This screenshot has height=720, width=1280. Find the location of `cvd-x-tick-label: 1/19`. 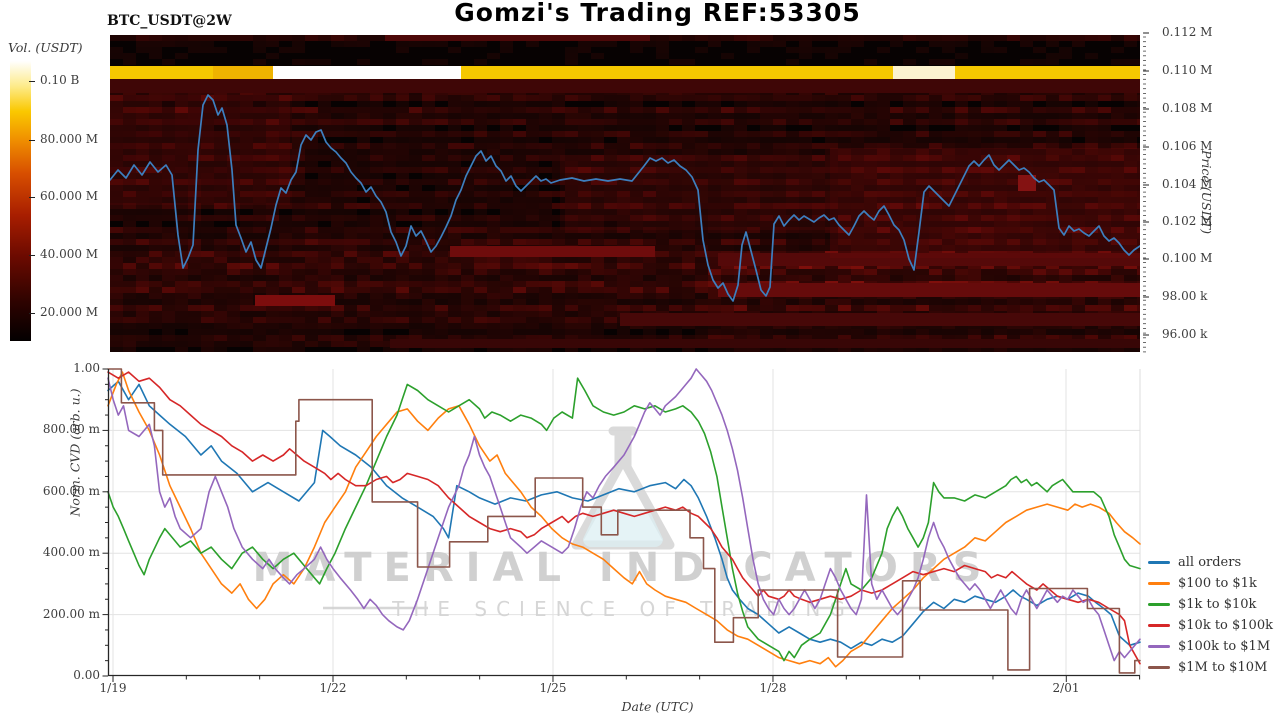

cvd-x-tick-label: 1/19 is located at coordinates (113, 688).